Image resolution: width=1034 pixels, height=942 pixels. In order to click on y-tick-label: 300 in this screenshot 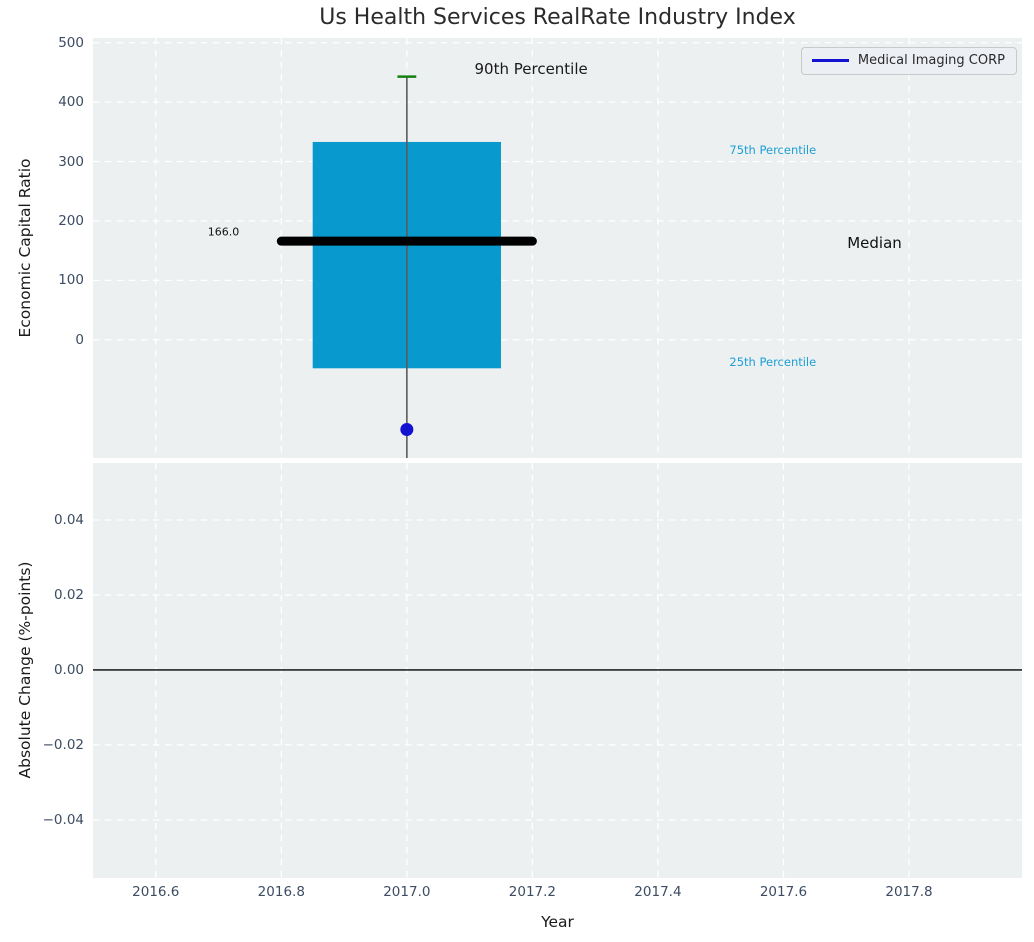, I will do `click(71, 161)`.